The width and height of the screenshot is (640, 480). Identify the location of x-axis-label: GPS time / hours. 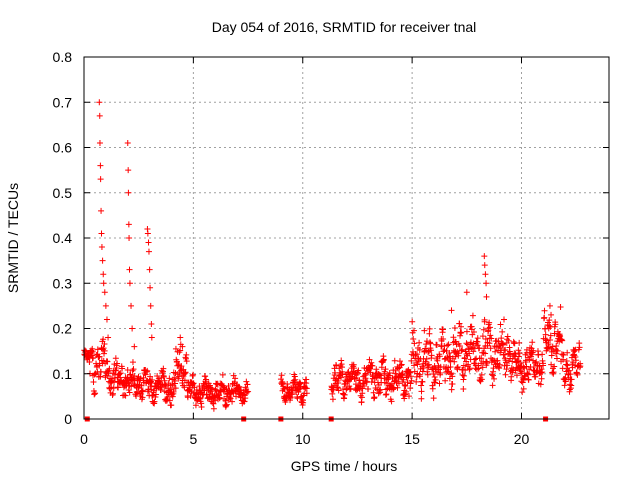
(344, 466).